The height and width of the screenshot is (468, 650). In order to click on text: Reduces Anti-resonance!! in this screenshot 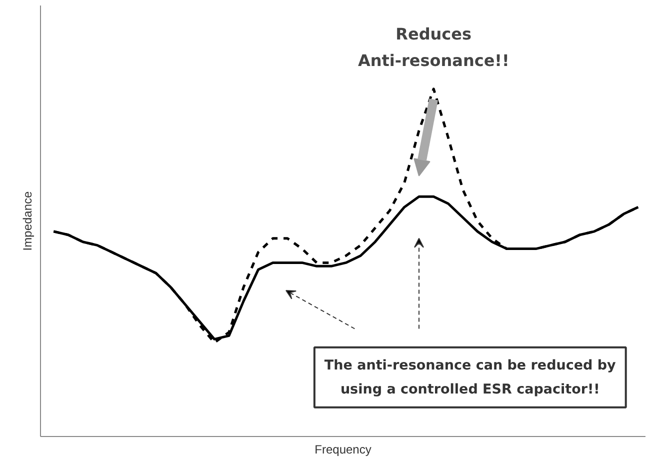, I will do `click(434, 47)`.